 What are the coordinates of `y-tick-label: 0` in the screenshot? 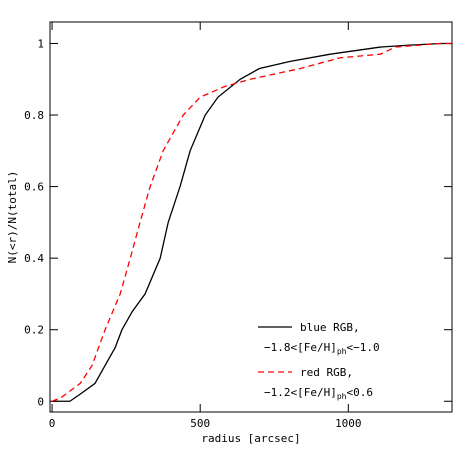 It's located at (40, 401).